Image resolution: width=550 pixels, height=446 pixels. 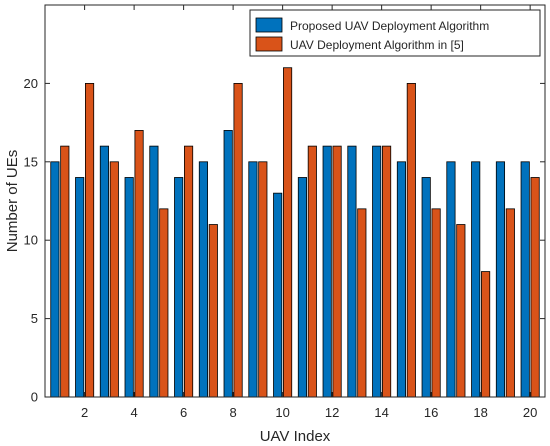 I want to click on x-axis-title: UAV Index, so click(x=295, y=436).